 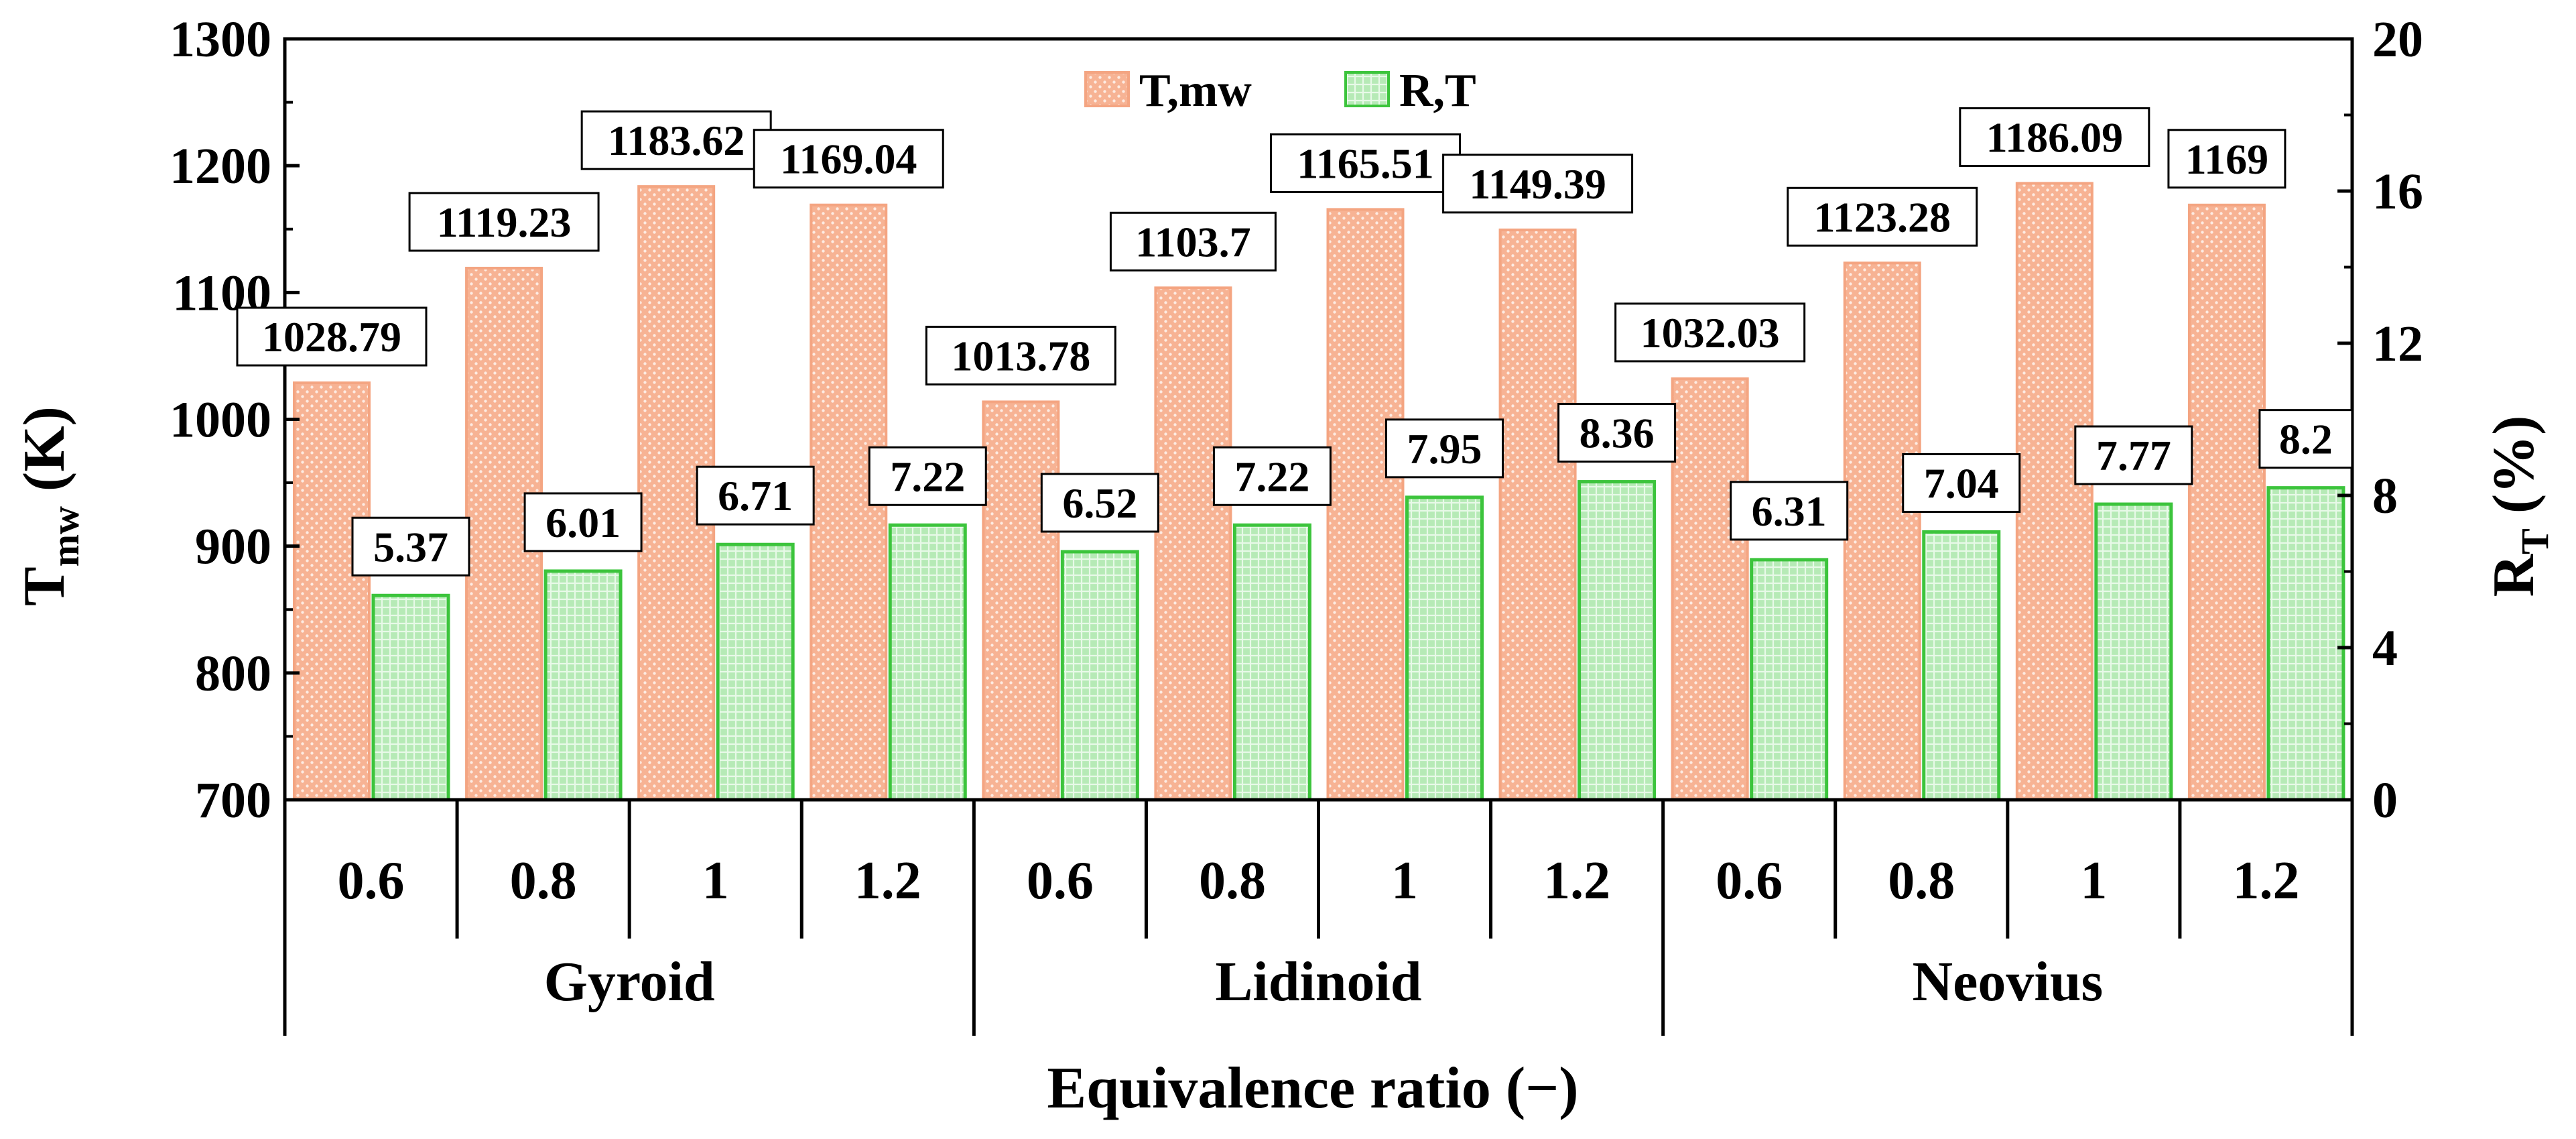 I want to click on data-label-tmw: 1119.23, so click(x=504, y=222).